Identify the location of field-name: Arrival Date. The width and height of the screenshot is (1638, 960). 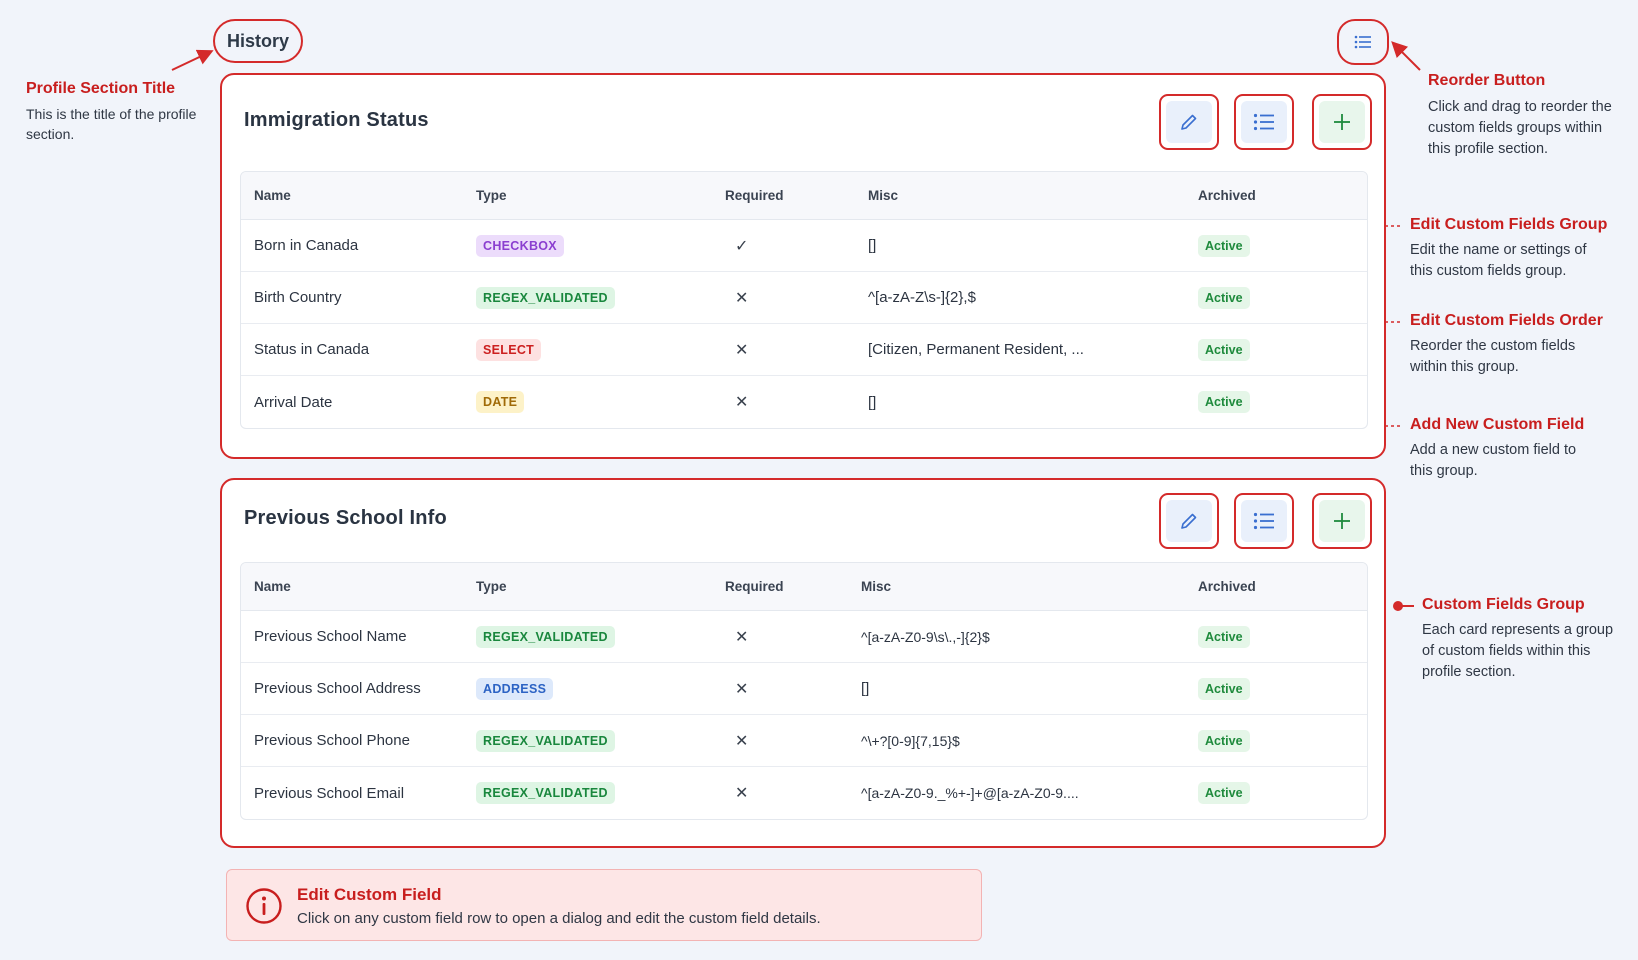
(293, 402).